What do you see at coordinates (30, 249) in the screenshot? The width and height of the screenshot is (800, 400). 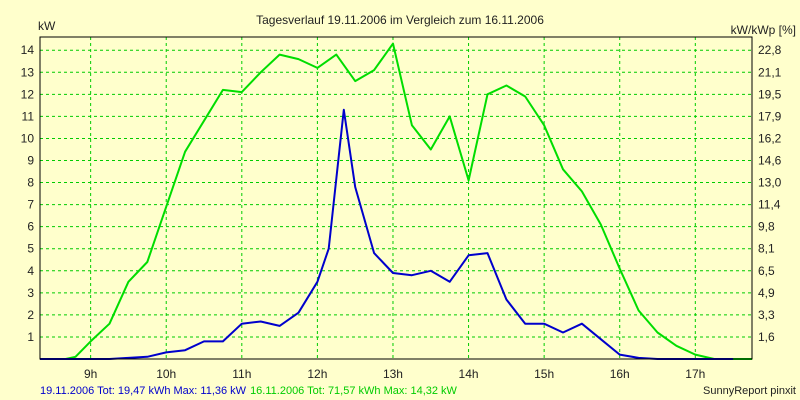 I see `y-tick-label-left: 5` at bounding box center [30, 249].